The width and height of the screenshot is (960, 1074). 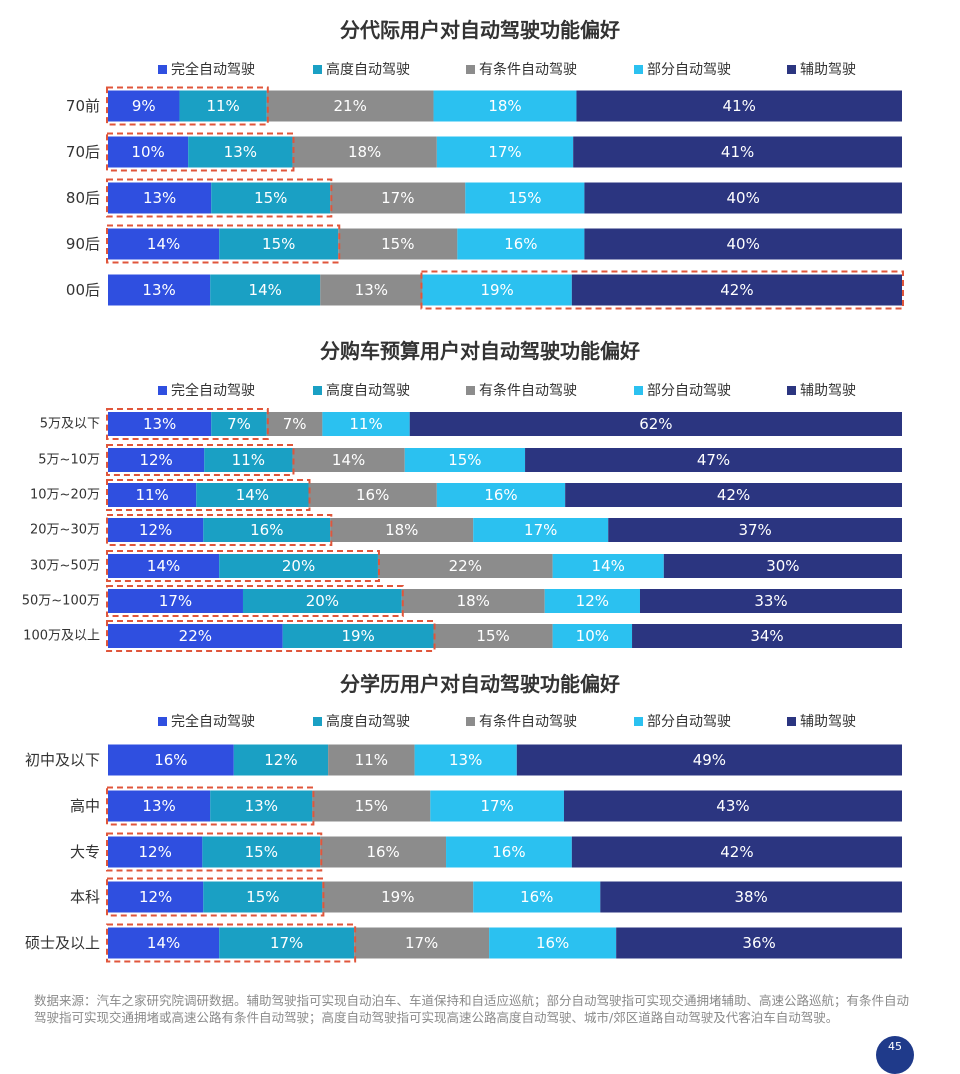 I want to click on category-label: 5万~10万, so click(x=69, y=460).